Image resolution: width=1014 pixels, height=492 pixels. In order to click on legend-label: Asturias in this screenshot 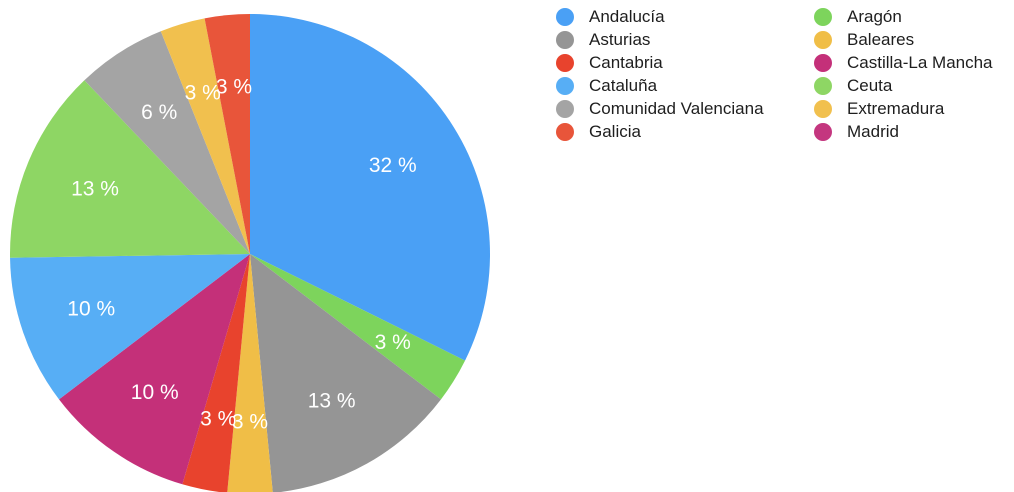, I will do `click(620, 39)`.